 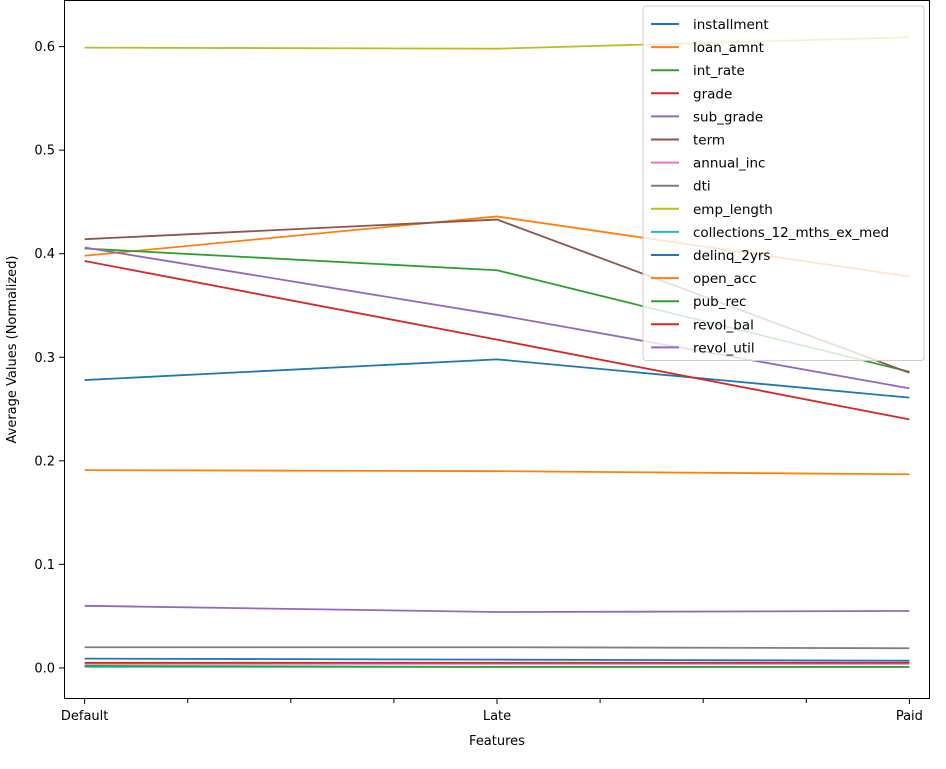 What do you see at coordinates (497, 472) in the screenshot?
I see `series-line-open-acc` at bounding box center [497, 472].